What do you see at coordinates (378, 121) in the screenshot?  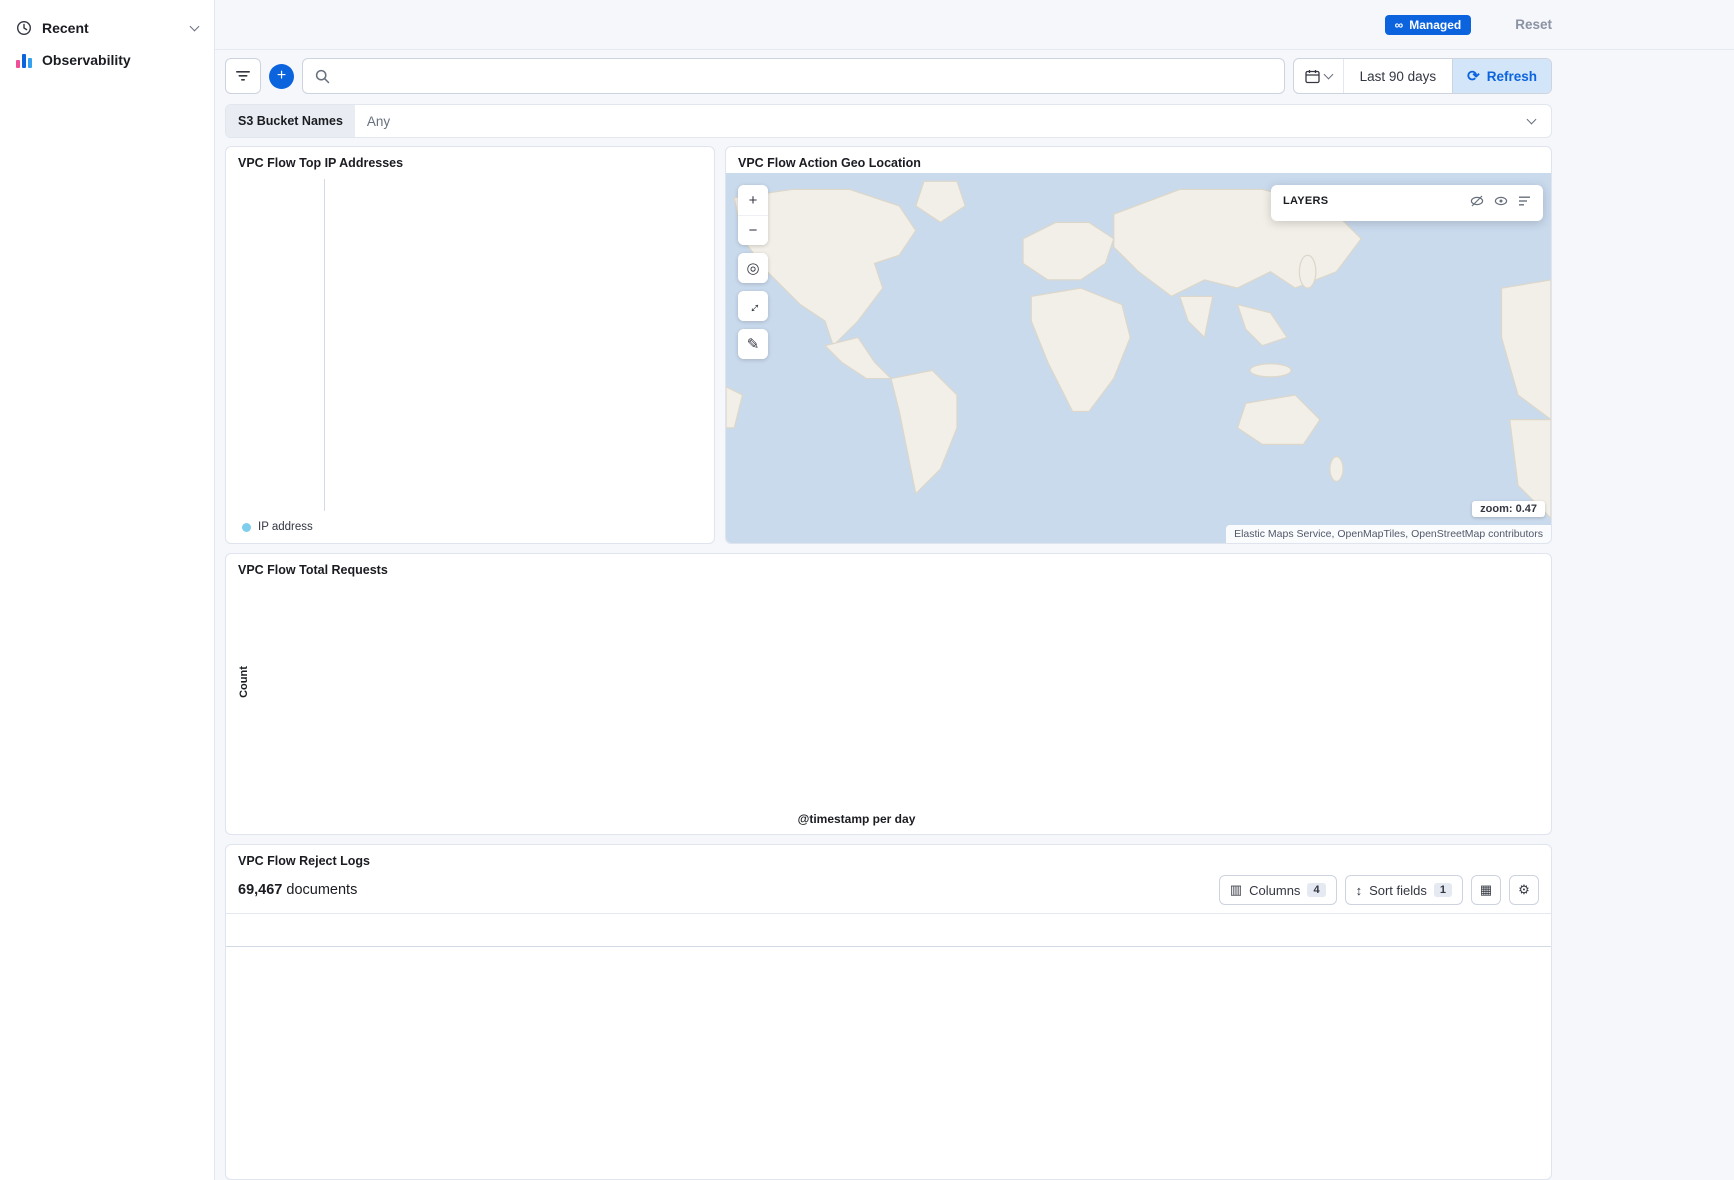 I see `s3-bucket-value: Any` at bounding box center [378, 121].